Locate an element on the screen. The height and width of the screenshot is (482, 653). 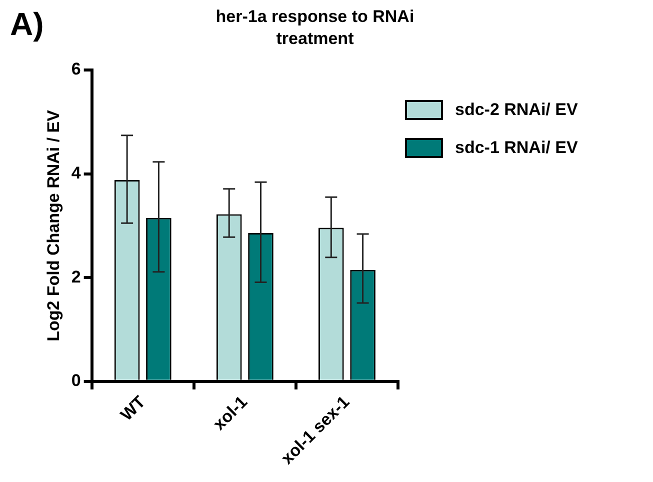
chart-title: her-1a response to RNAi treatment is located at coordinates (315, 28).